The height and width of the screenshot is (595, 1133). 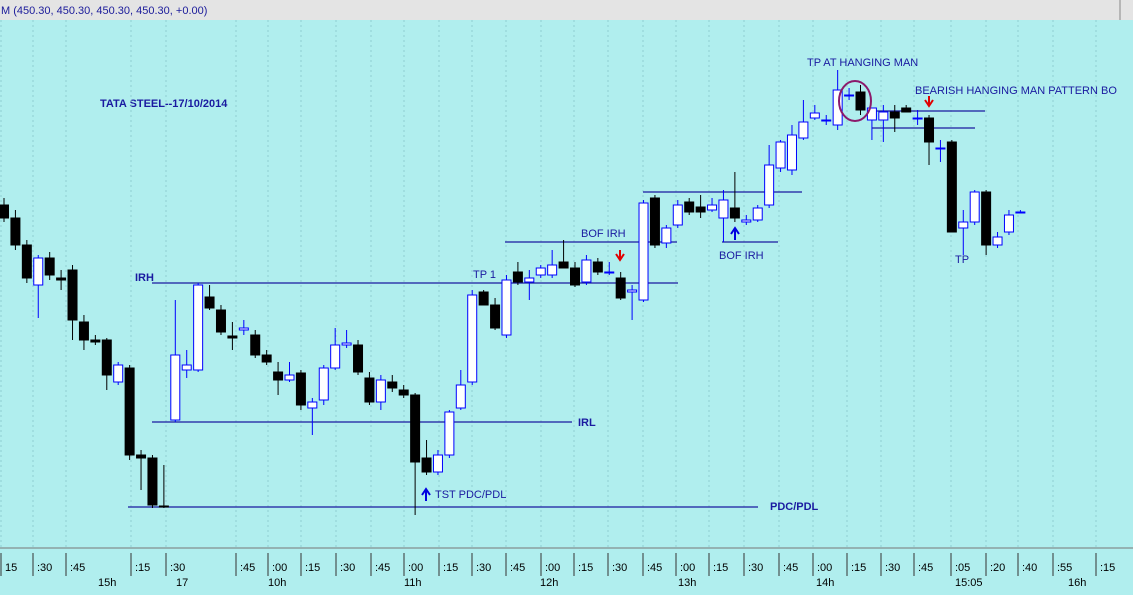 I want to click on x-tick-label: :40, so click(x=1029, y=568).